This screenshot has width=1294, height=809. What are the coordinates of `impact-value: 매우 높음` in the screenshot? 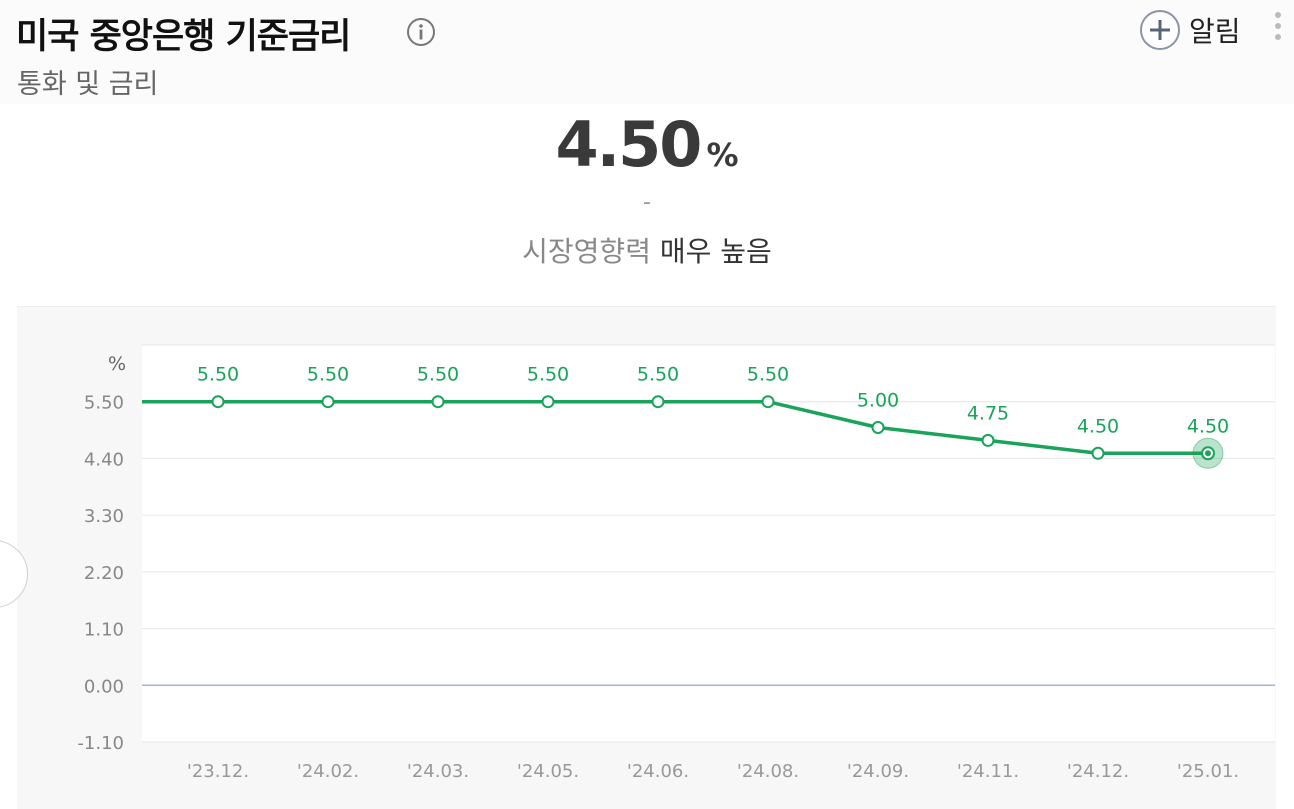 It's located at (715, 251).